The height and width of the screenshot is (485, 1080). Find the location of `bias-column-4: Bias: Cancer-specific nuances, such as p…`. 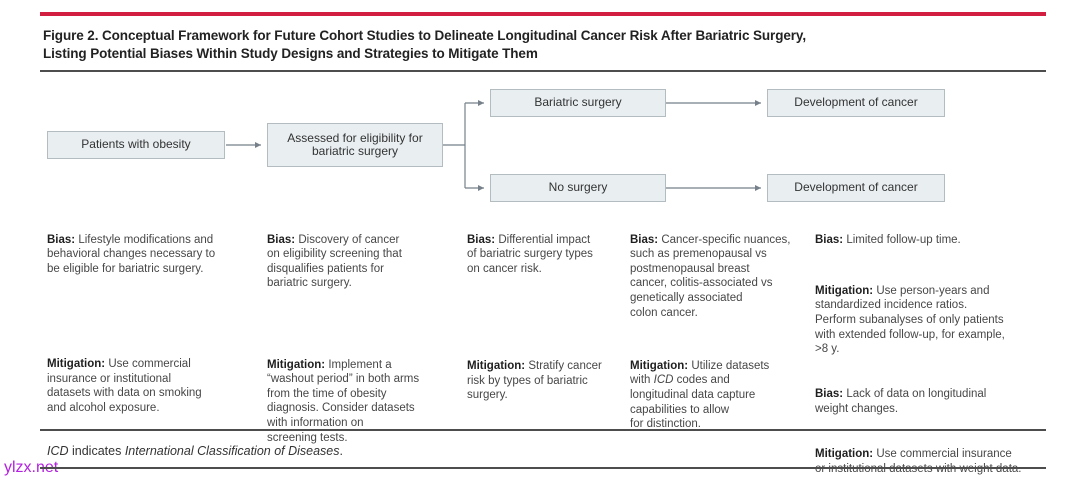

bias-column-4: Bias: Cancer-specific nuances, such as p… is located at coordinates (721, 332).